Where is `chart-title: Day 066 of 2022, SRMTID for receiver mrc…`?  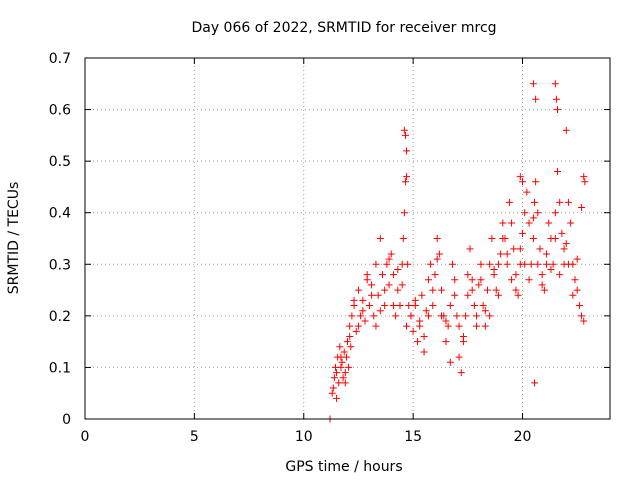
chart-title: Day 066 of 2022, SRMTID for receiver mrc… is located at coordinates (343, 28).